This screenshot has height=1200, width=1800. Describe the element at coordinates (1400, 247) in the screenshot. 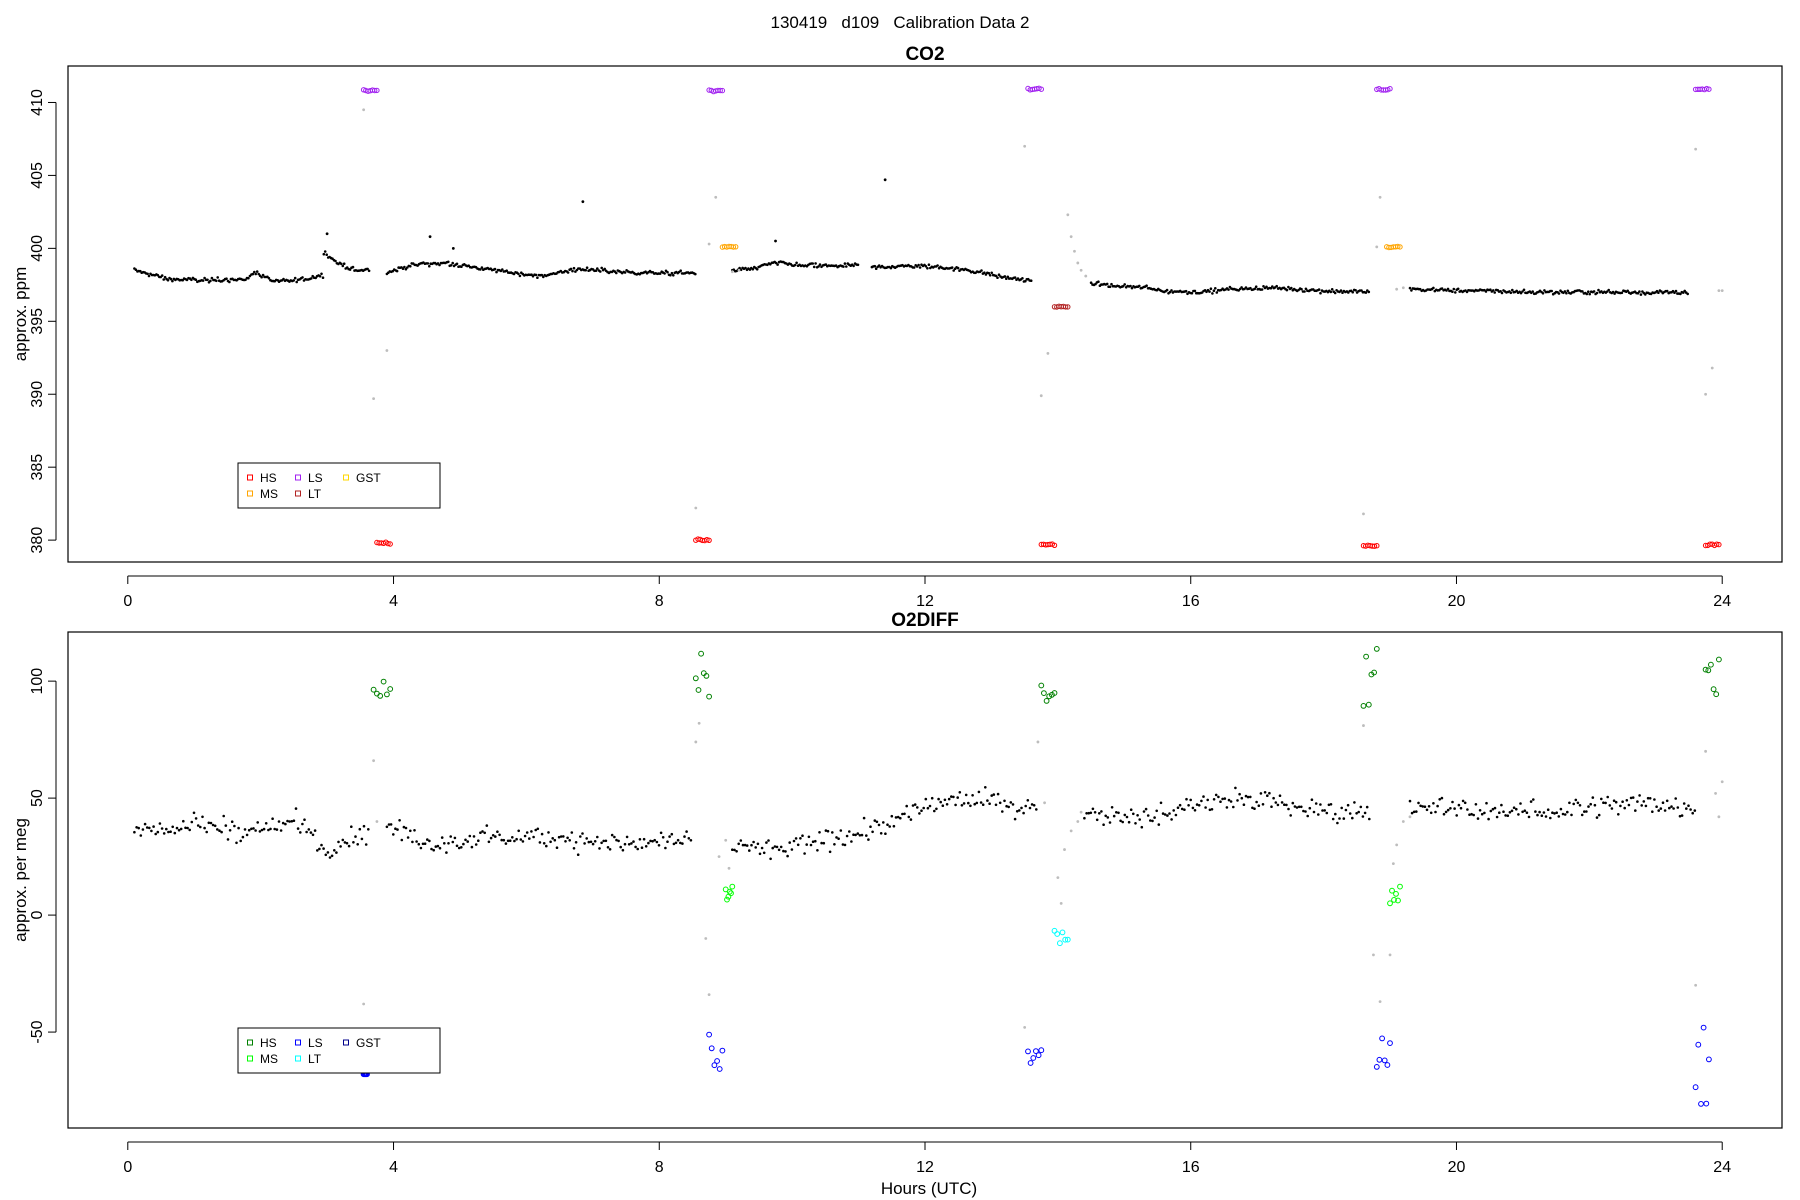

I see `co2-calibration-point-ms` at that location.